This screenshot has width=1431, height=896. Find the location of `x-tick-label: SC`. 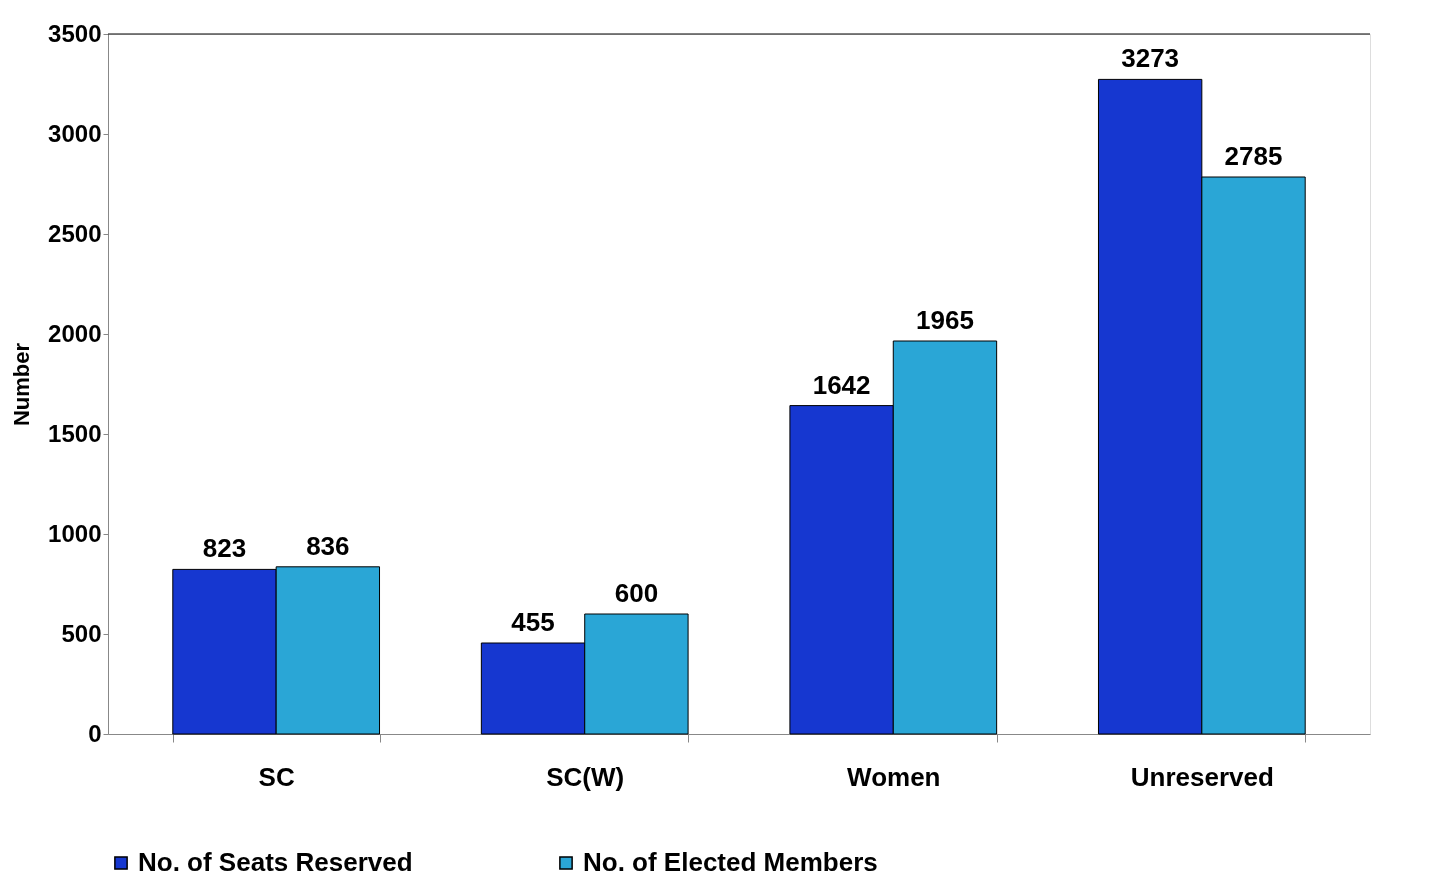

x-tick-label: SC is located at coordinates (276, 776).